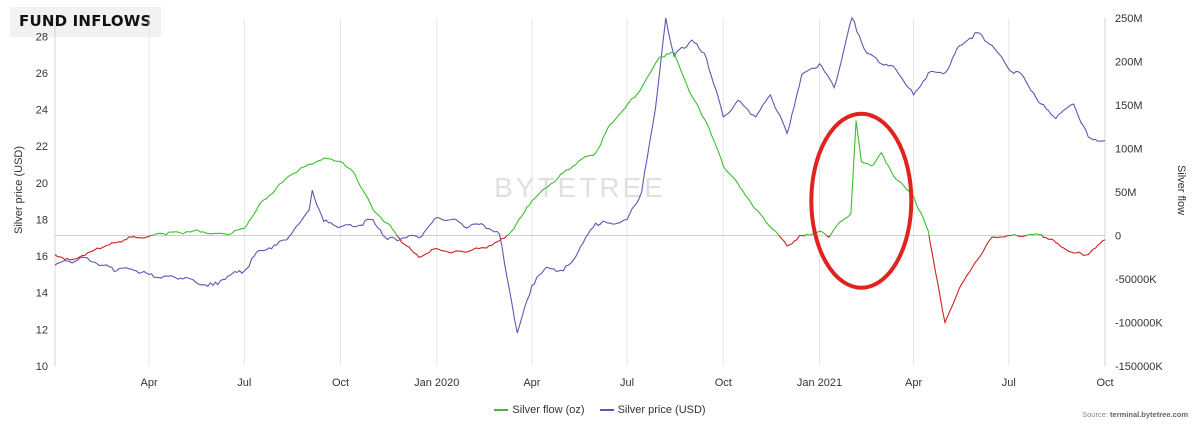 The height and width of the screenshot is (437, 1200). I want to click on y-left-tick-label: 10, so click(42, 367).